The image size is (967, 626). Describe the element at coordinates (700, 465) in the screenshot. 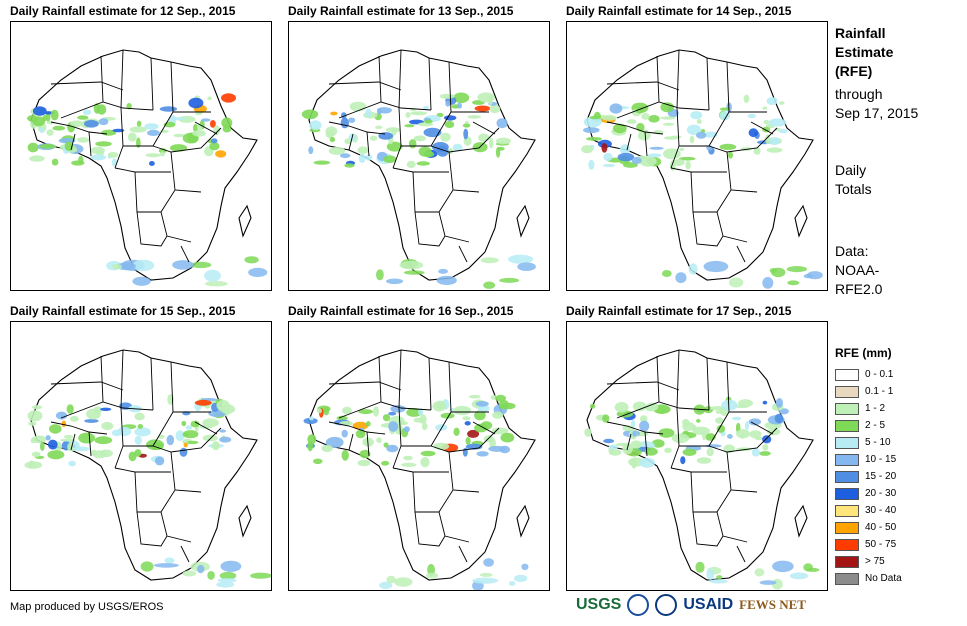

I see `africa-outline` at that location.